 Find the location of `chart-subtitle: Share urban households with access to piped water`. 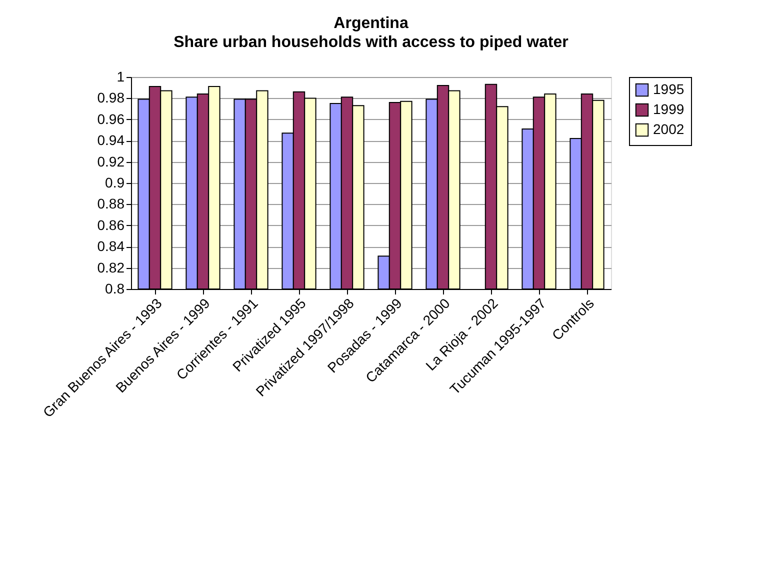

chart-subtitle: Share urban households with access to piped water is located at coordinates (371, 42).